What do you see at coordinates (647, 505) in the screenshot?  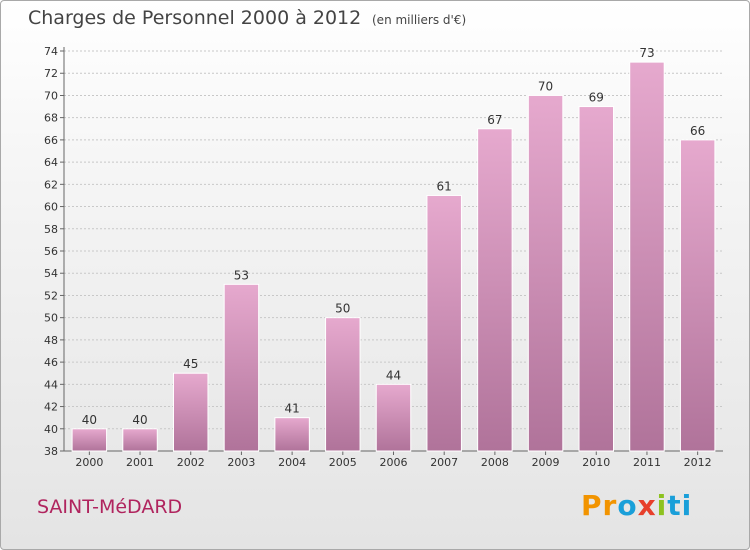 I see `logo-part: x` at bounding box center [647, 505].